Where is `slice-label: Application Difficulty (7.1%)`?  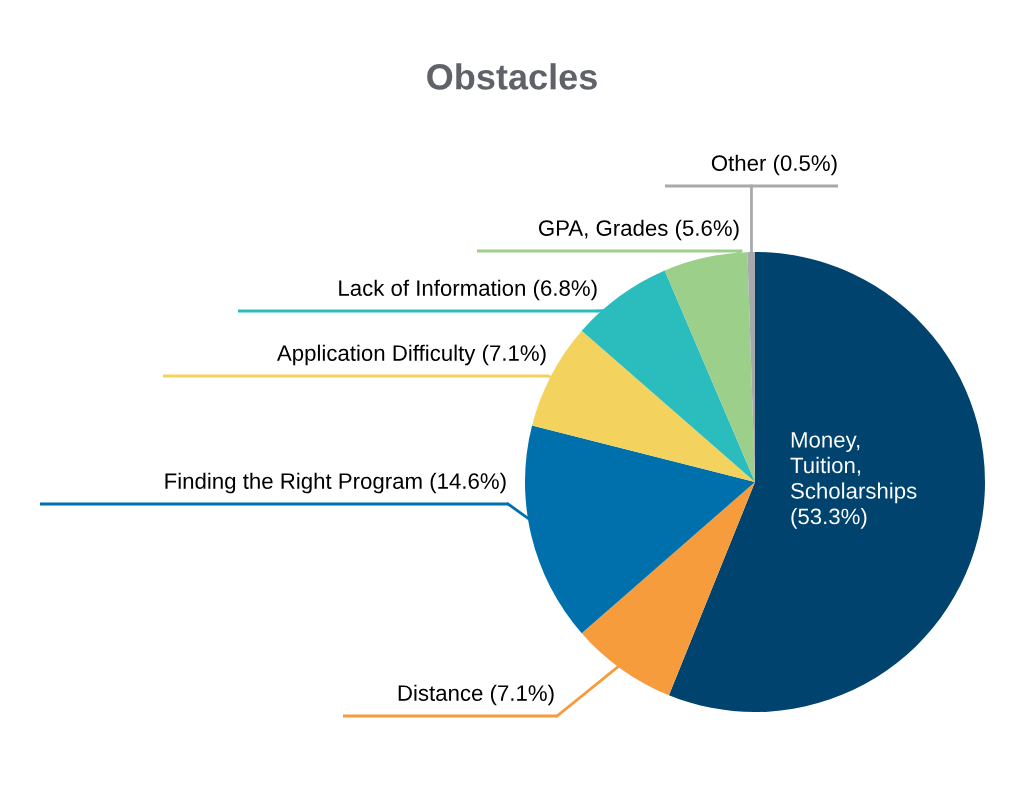
slice-label: Application Difficulty (7.1%) is located at coordinates (411, 355).